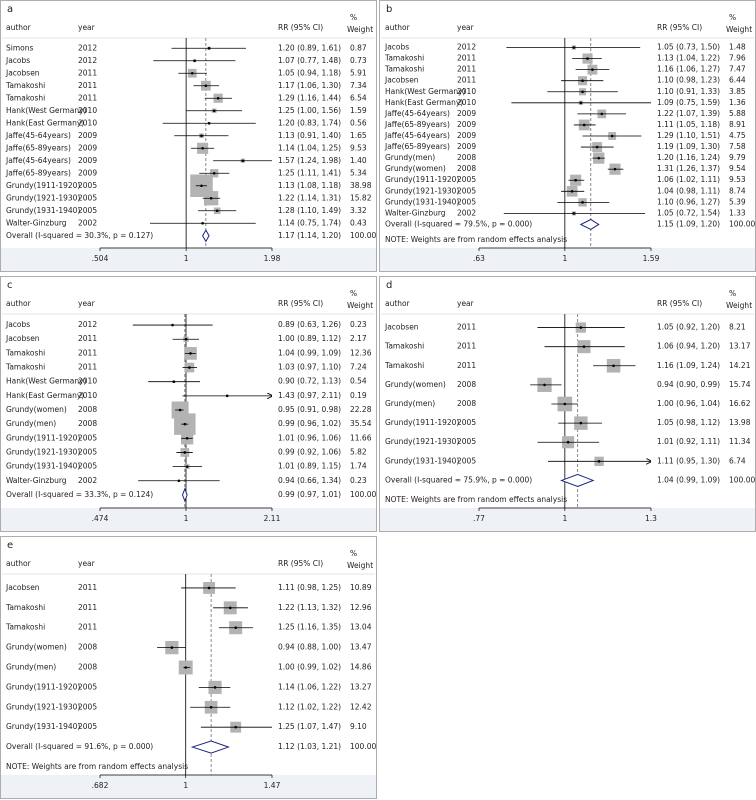 This screenshot has width=756, height=800. I want to click on study-weight: 6.44, so click(737, 80).